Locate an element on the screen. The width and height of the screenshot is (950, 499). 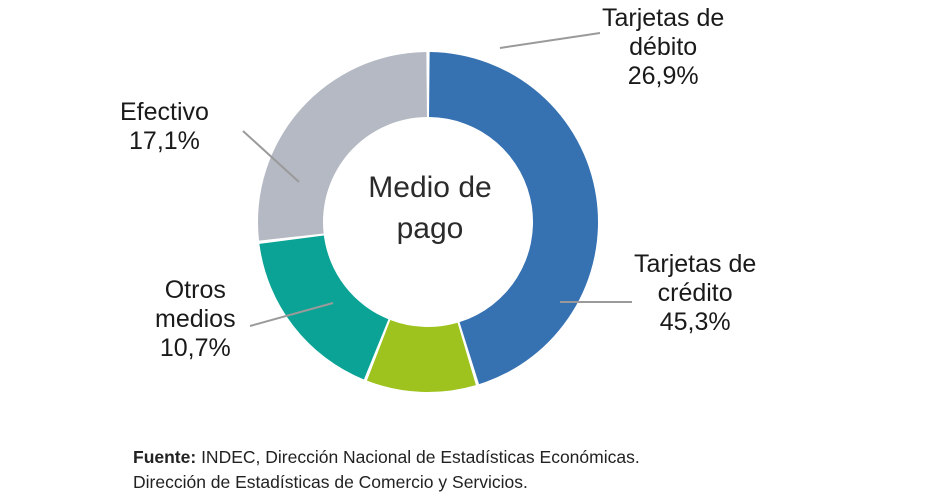
slice-label-debito-line-2: débito is located at coordinates (663, 47).